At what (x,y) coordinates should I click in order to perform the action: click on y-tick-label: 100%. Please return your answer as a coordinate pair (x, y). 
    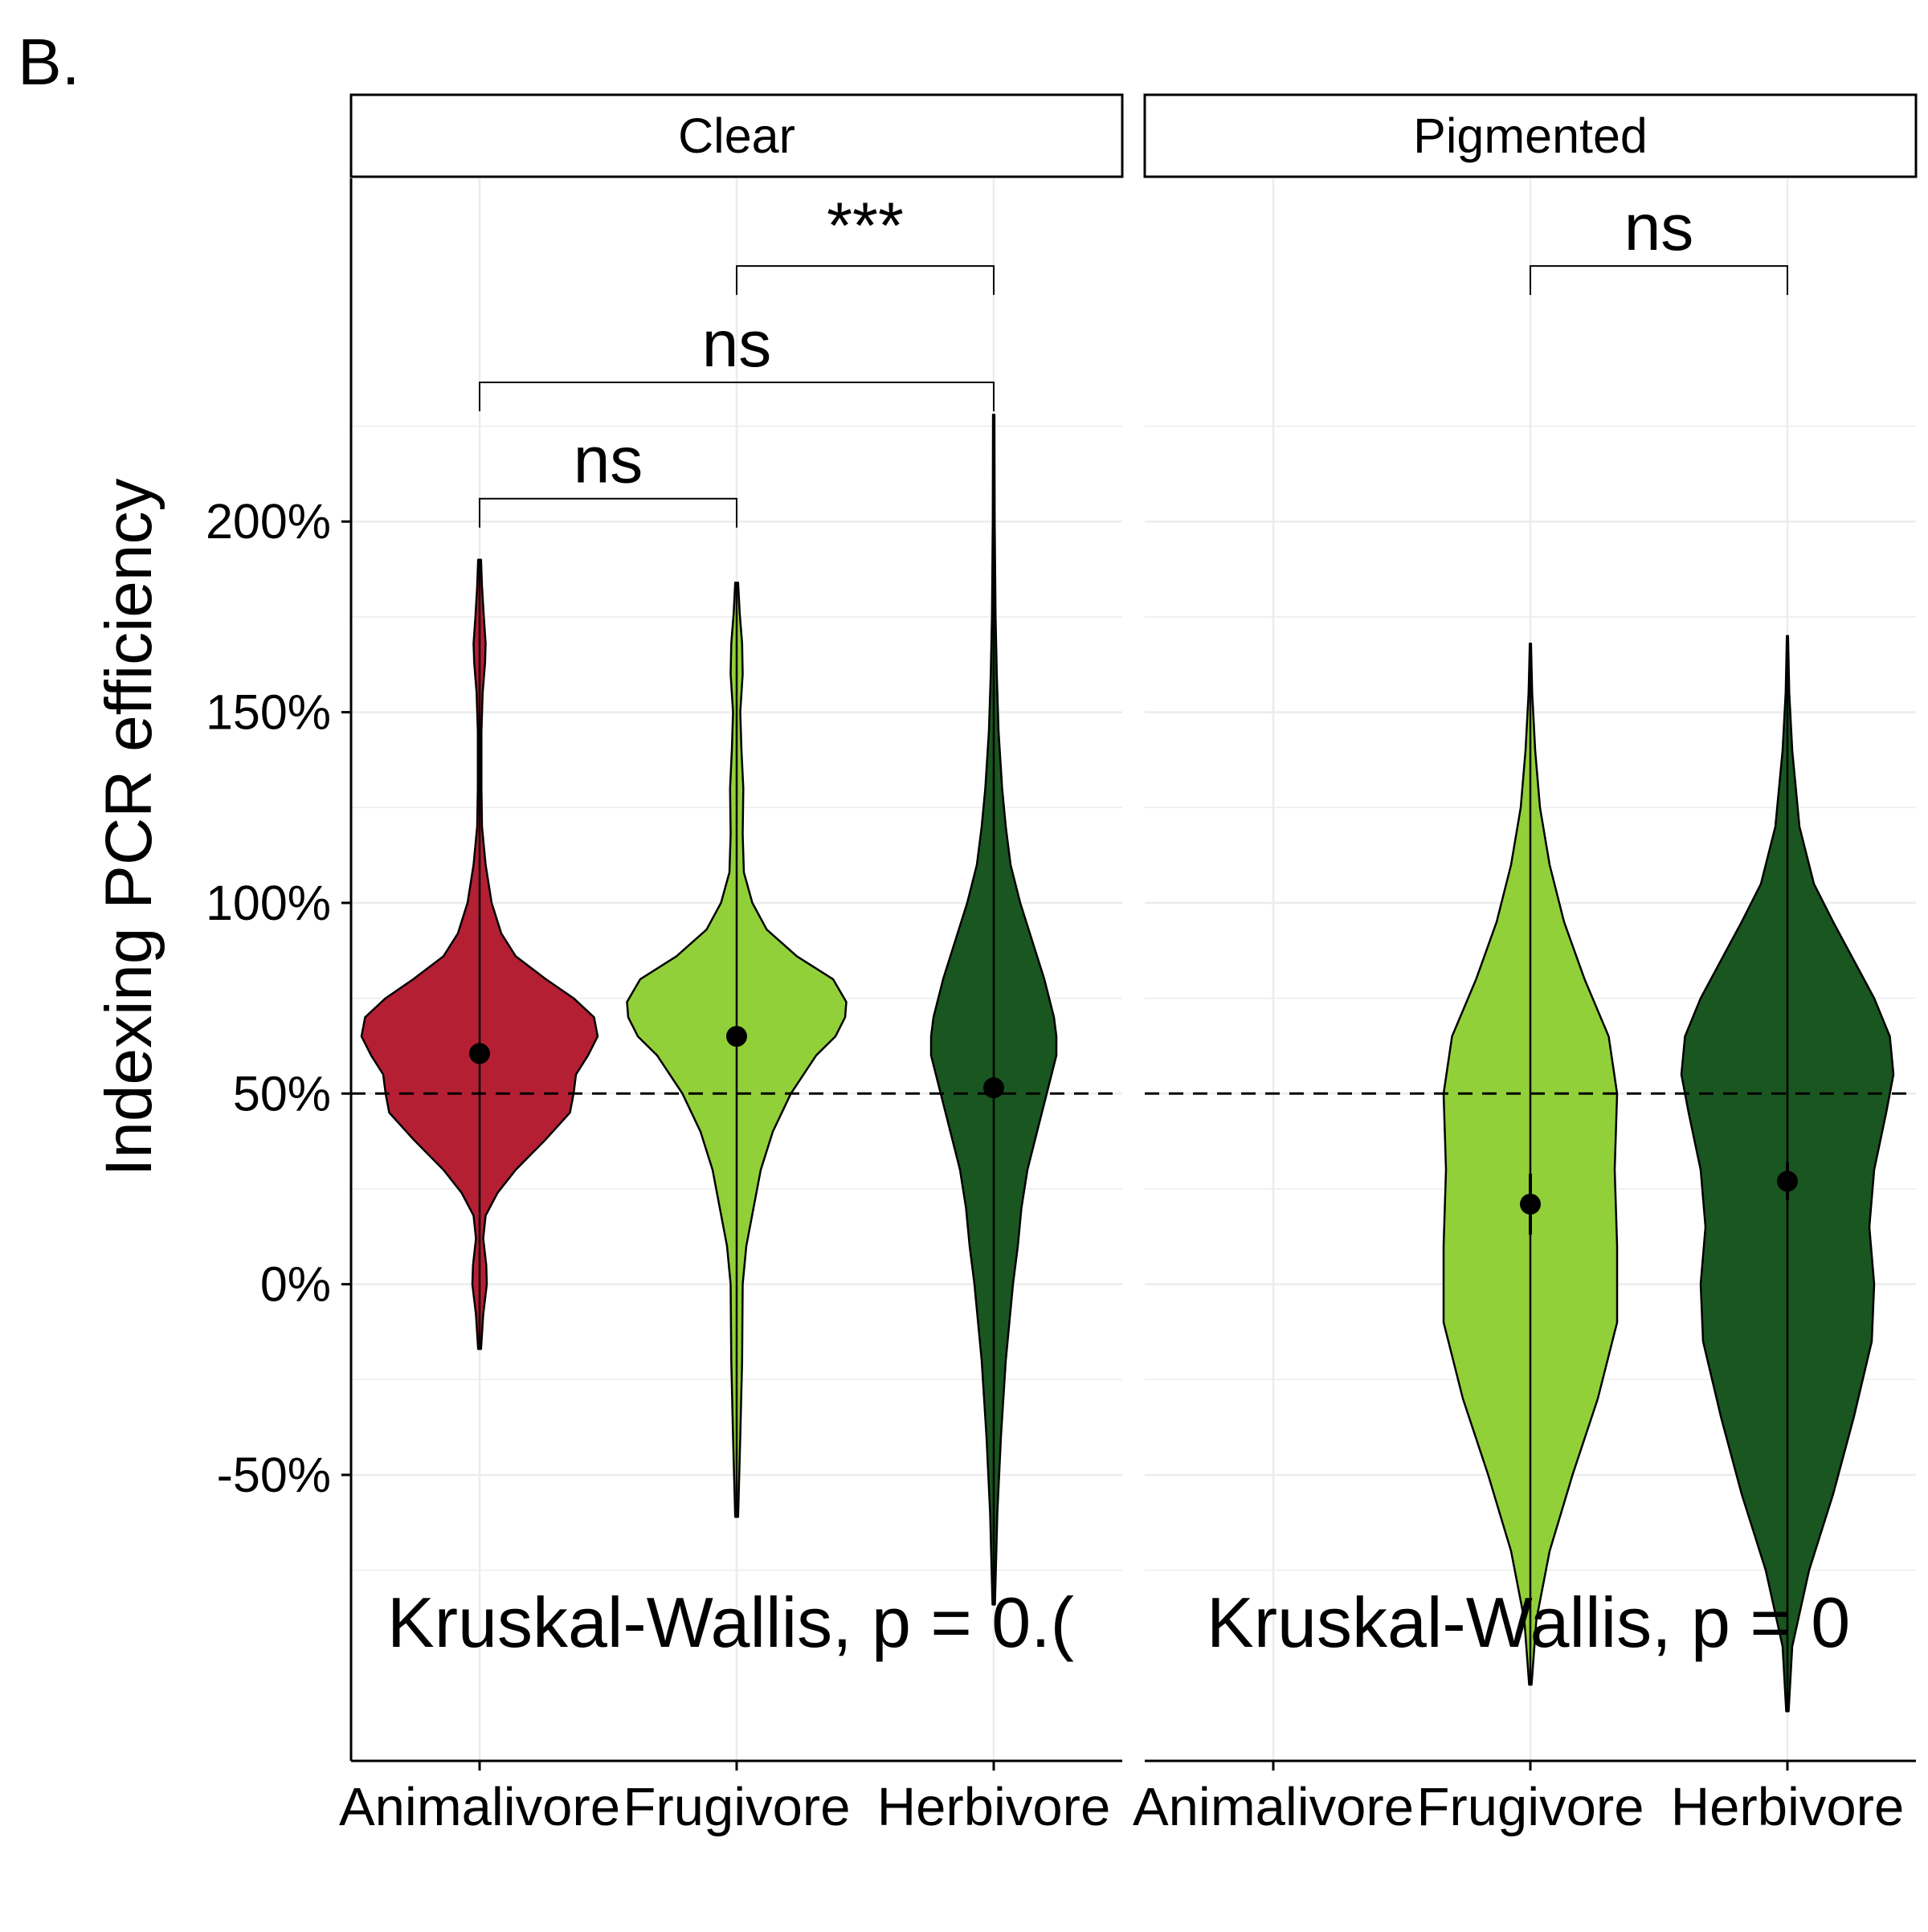
    Looking at the image, I should click on (268, 903).